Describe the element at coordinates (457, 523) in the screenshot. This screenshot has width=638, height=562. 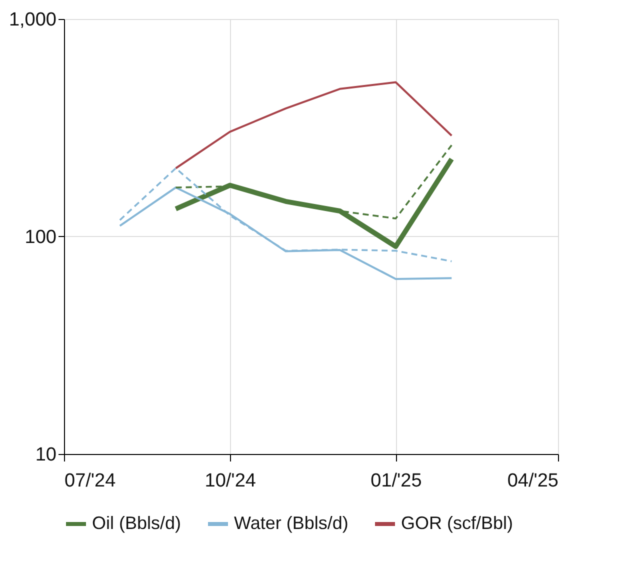
I see `legend-label: GOR (scf/Bbl)` at that location.